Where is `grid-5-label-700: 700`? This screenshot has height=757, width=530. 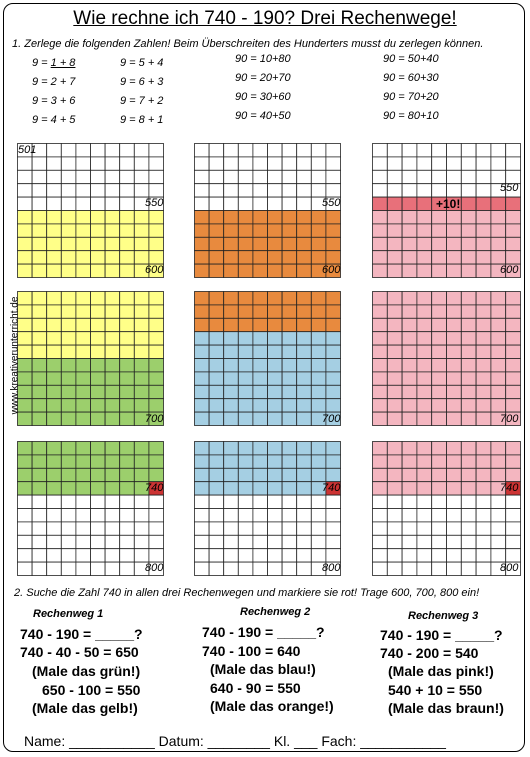
grid-5-label-700: 700 is located at coordinates (331, 419).